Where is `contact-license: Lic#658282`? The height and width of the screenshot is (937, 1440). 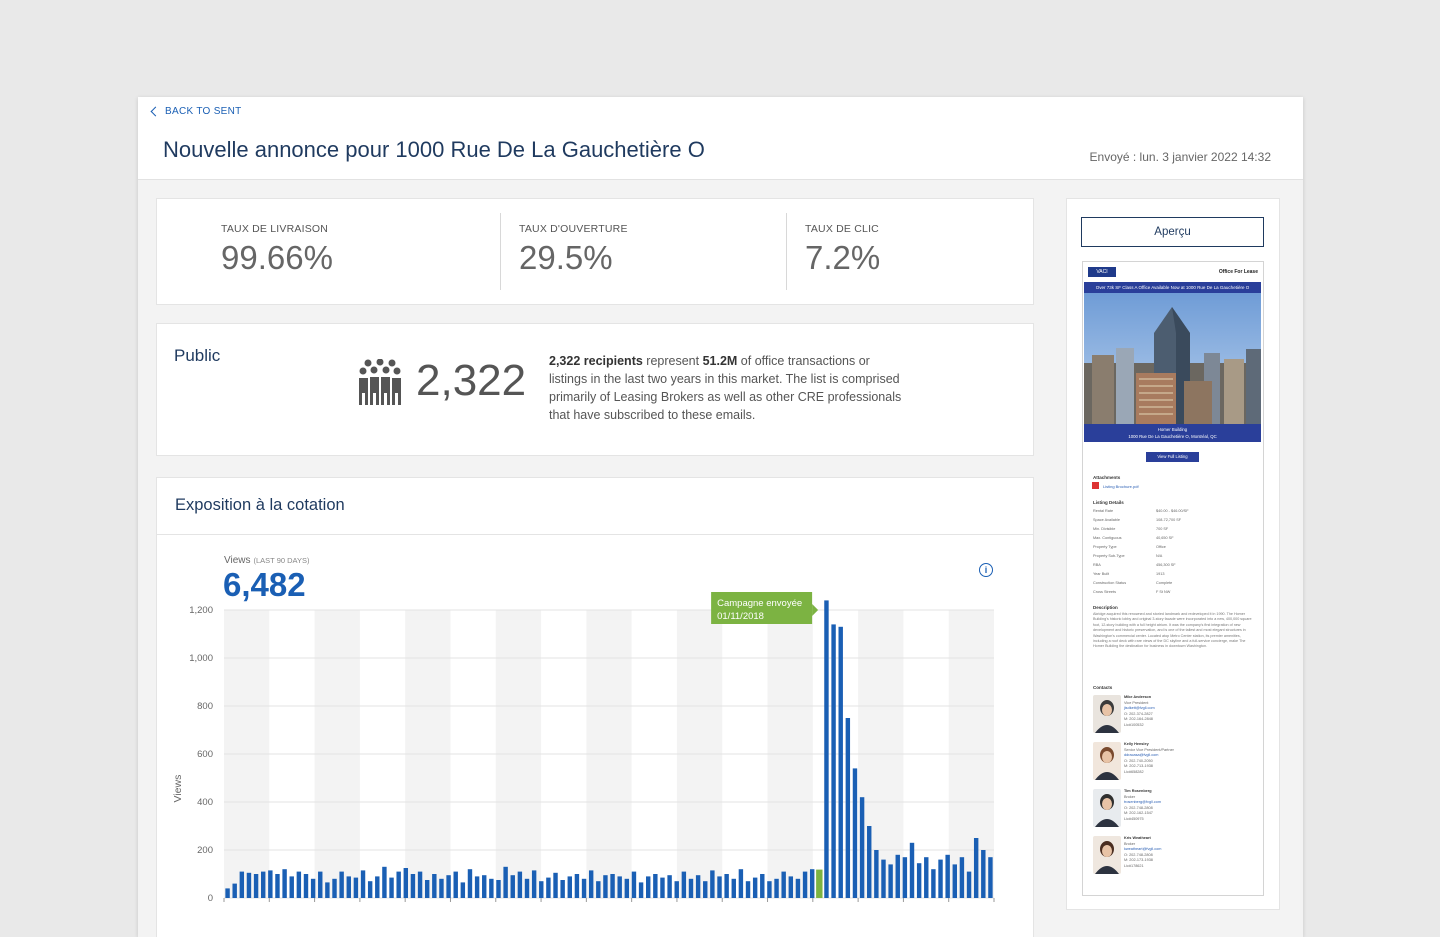
contact-license: Lic#658282 is located at coordinates (1134, 771).